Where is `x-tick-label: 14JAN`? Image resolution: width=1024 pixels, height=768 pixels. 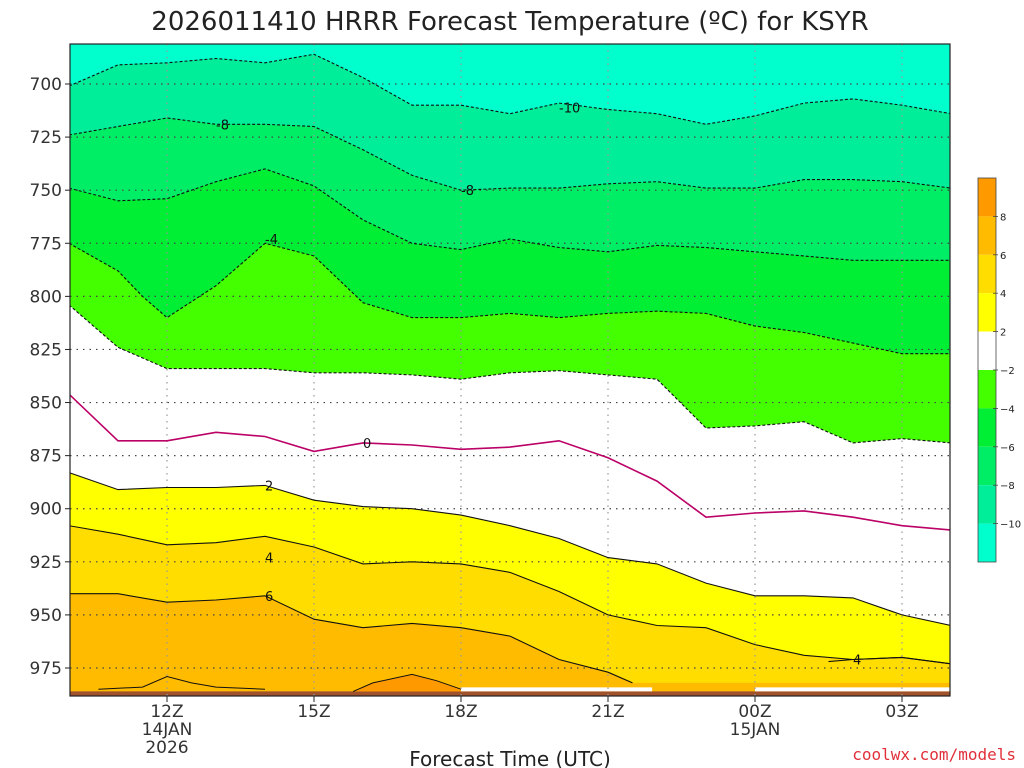
x-tick-label: 14JAN is located at coordinates (167, 730).